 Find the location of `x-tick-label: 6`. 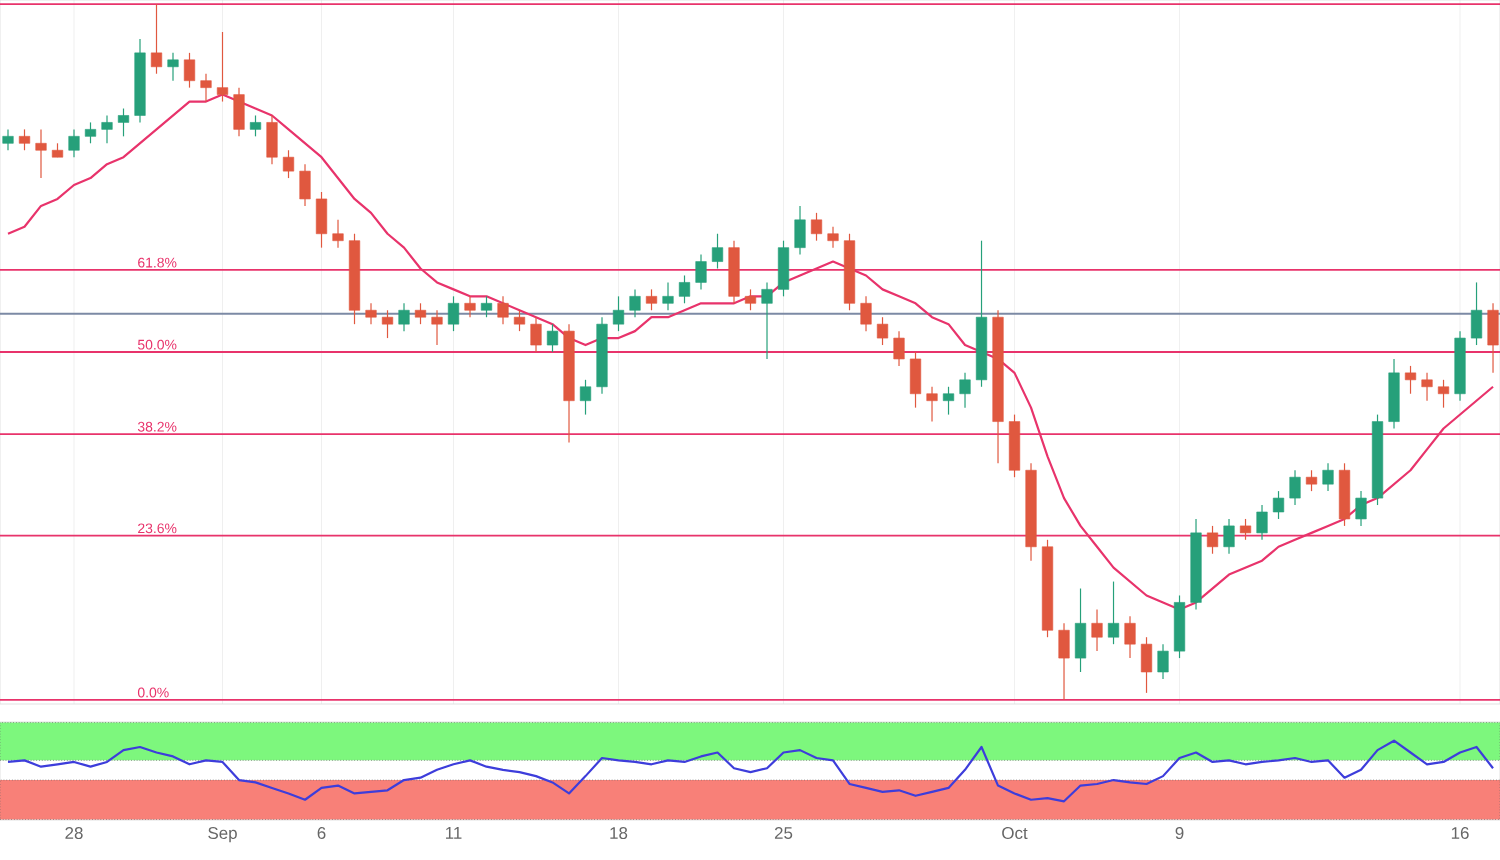

x-tick-label: 6 is located at coordinates (321, 833).